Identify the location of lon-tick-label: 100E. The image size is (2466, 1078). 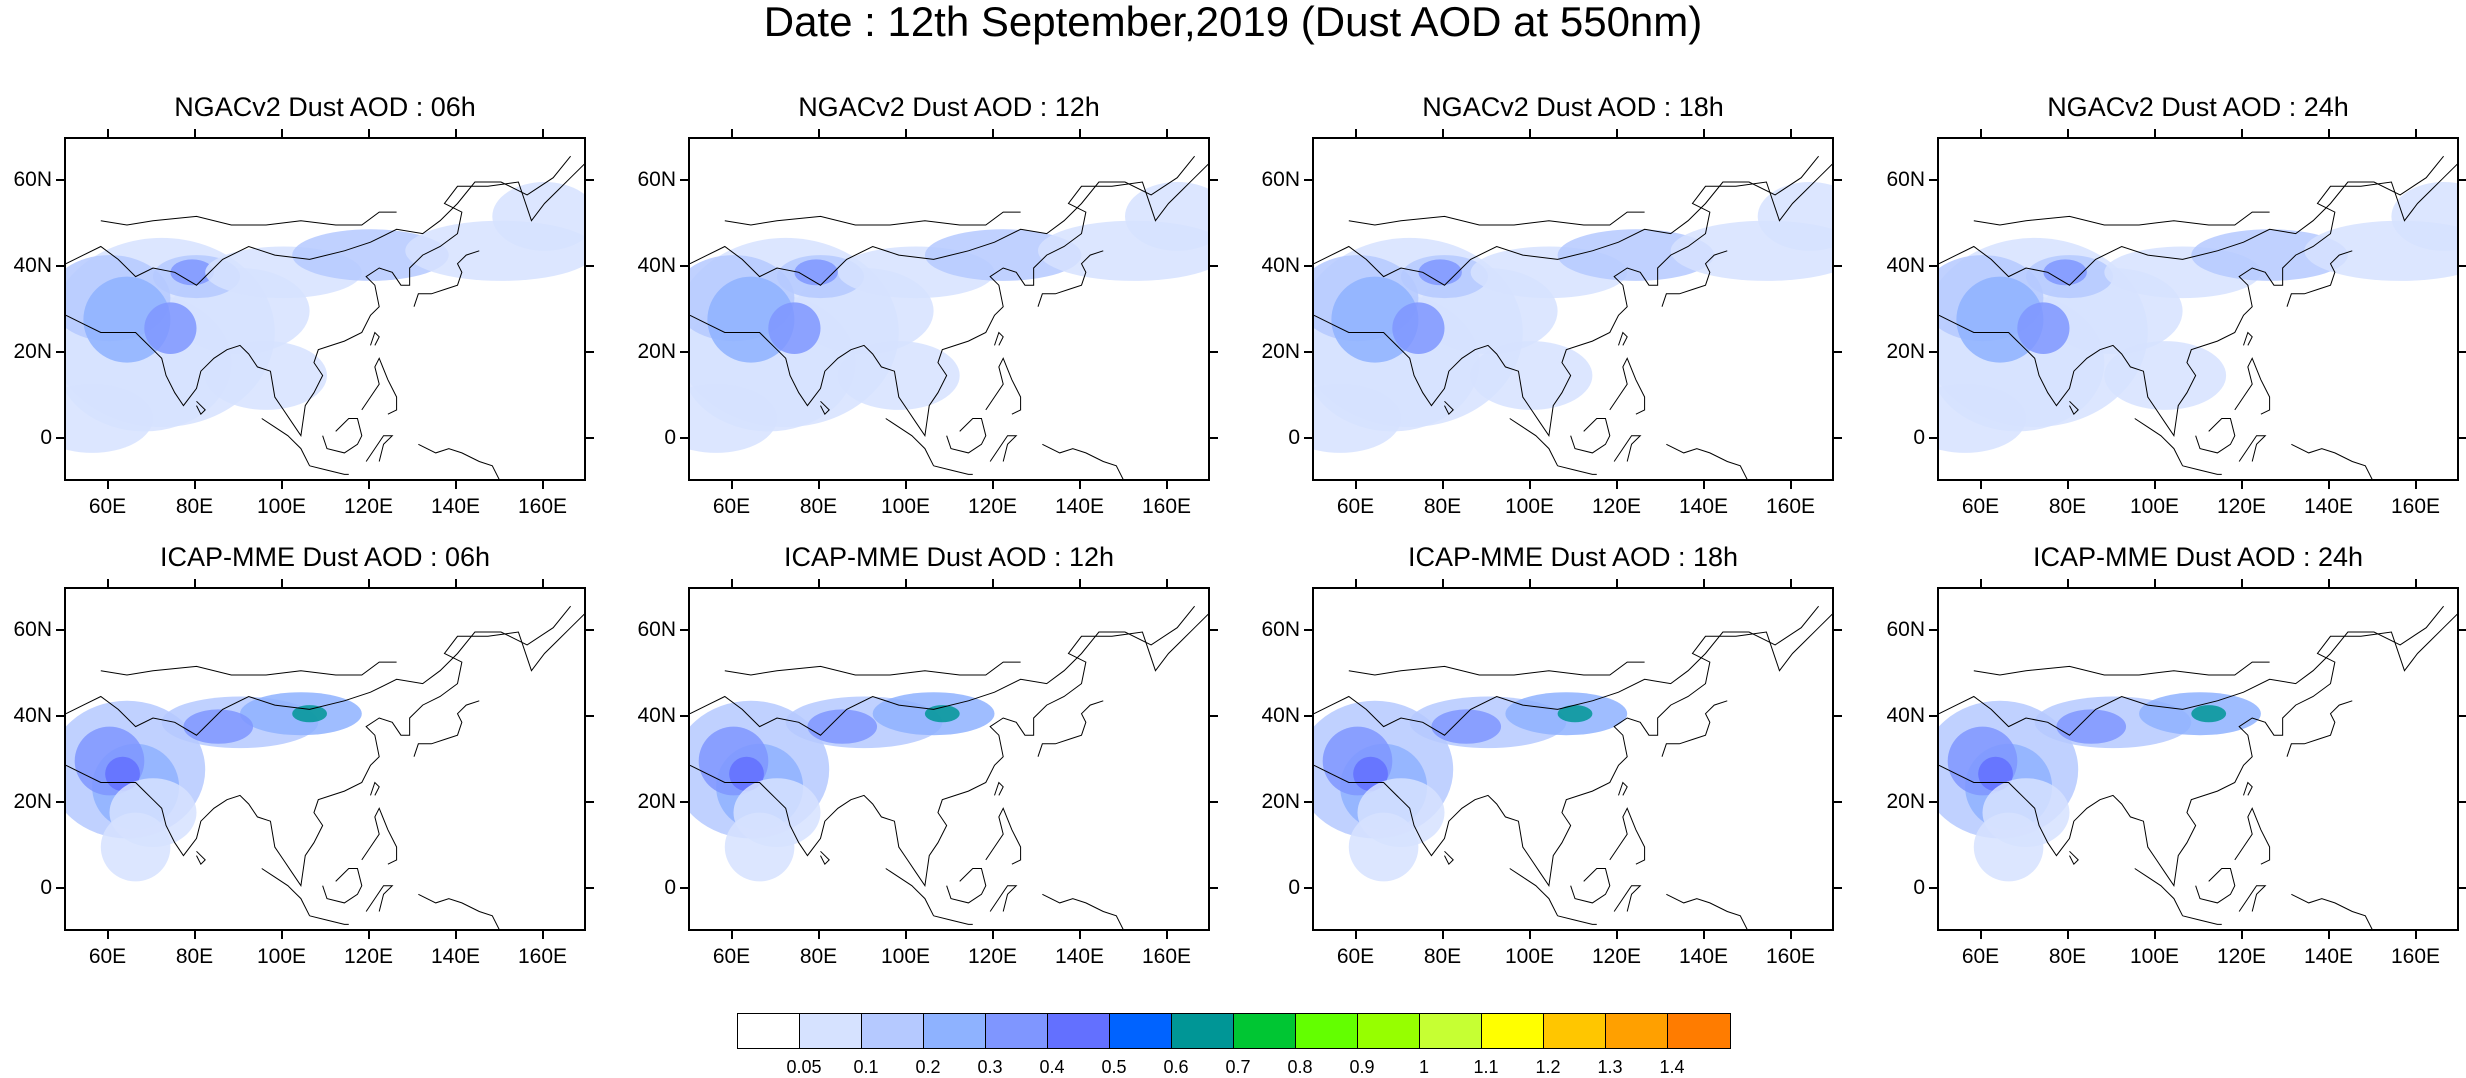
(2154, 956).